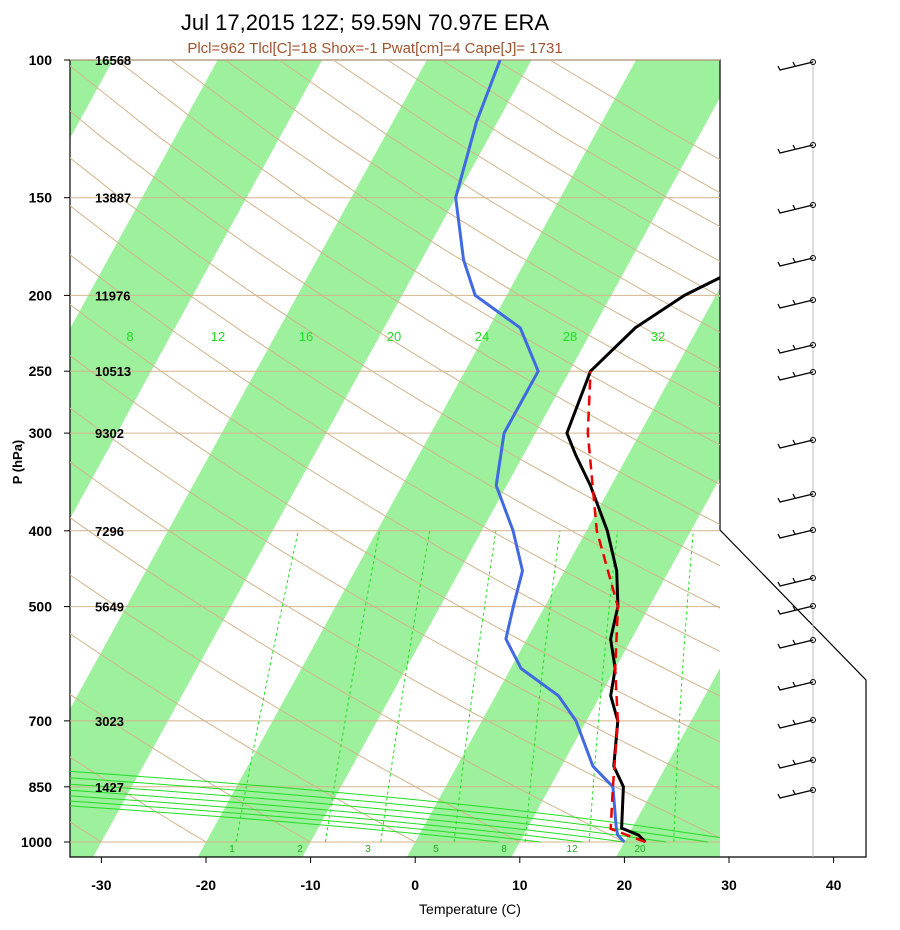 The height and width of the screenshot is (930, 900). What do you see at coordinates (415, 885) in the screenshot?
I see `x-tick-label: 0` at bounding box center [415, 885].